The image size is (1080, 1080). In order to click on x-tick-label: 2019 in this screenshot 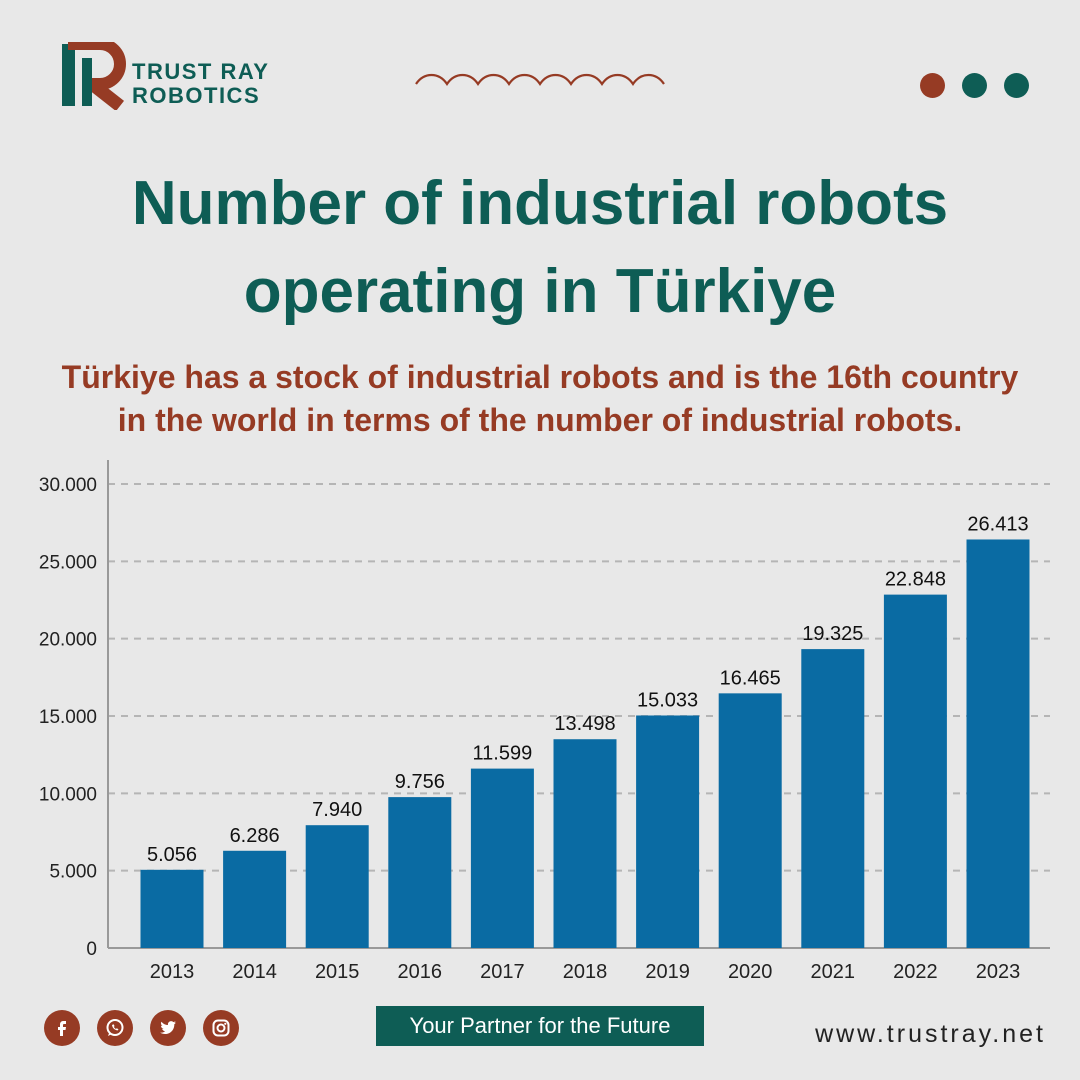, I will do `click(667, 972)`.